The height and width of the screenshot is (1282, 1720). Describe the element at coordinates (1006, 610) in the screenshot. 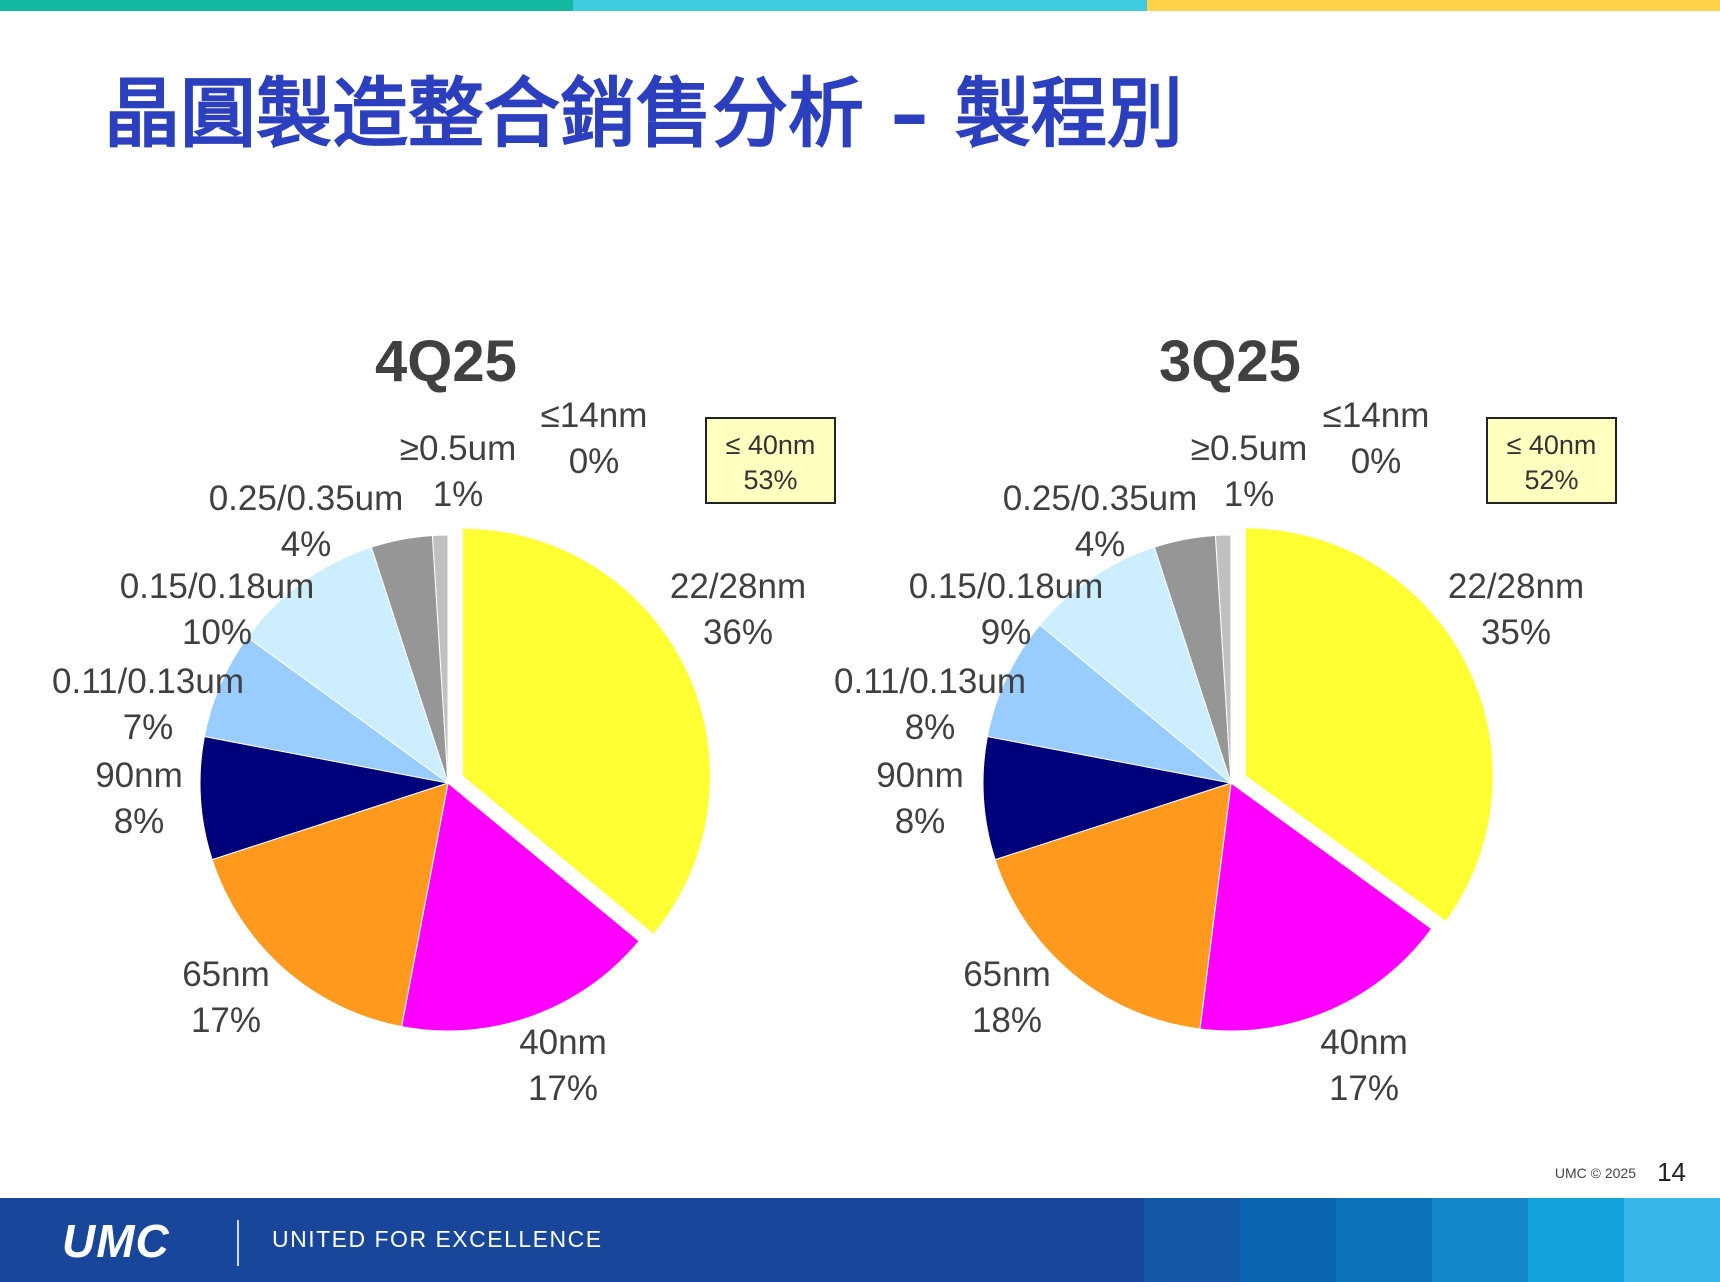

I see `label-0-15-0-18um: 0.15/0.18um 9%` at that location.